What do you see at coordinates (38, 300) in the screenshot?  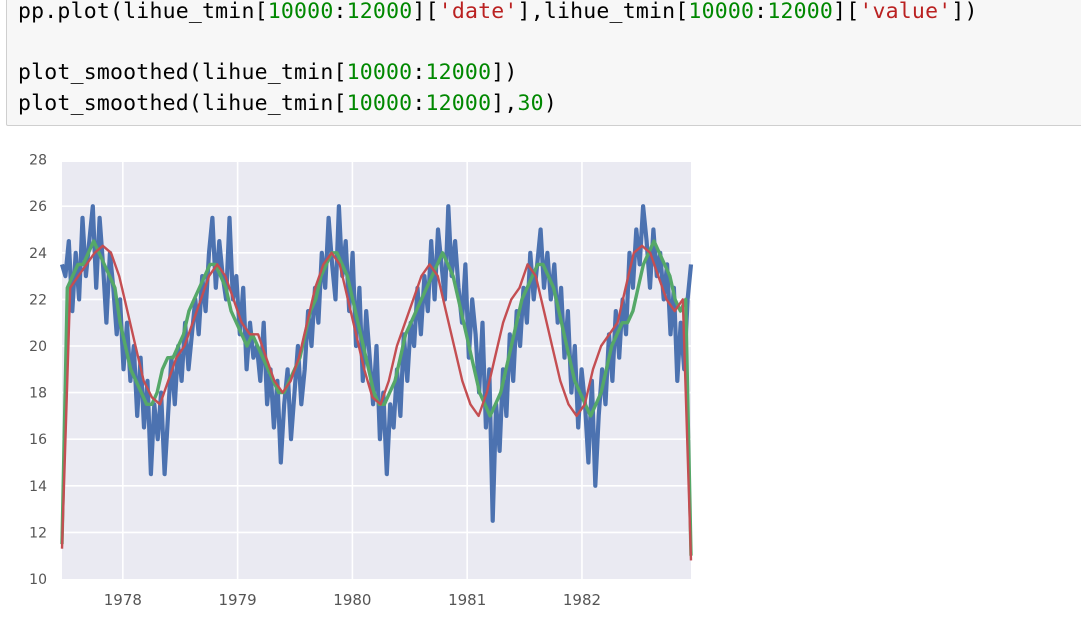 I see `y-tick-label: 22` at bounding box center [38, 300].